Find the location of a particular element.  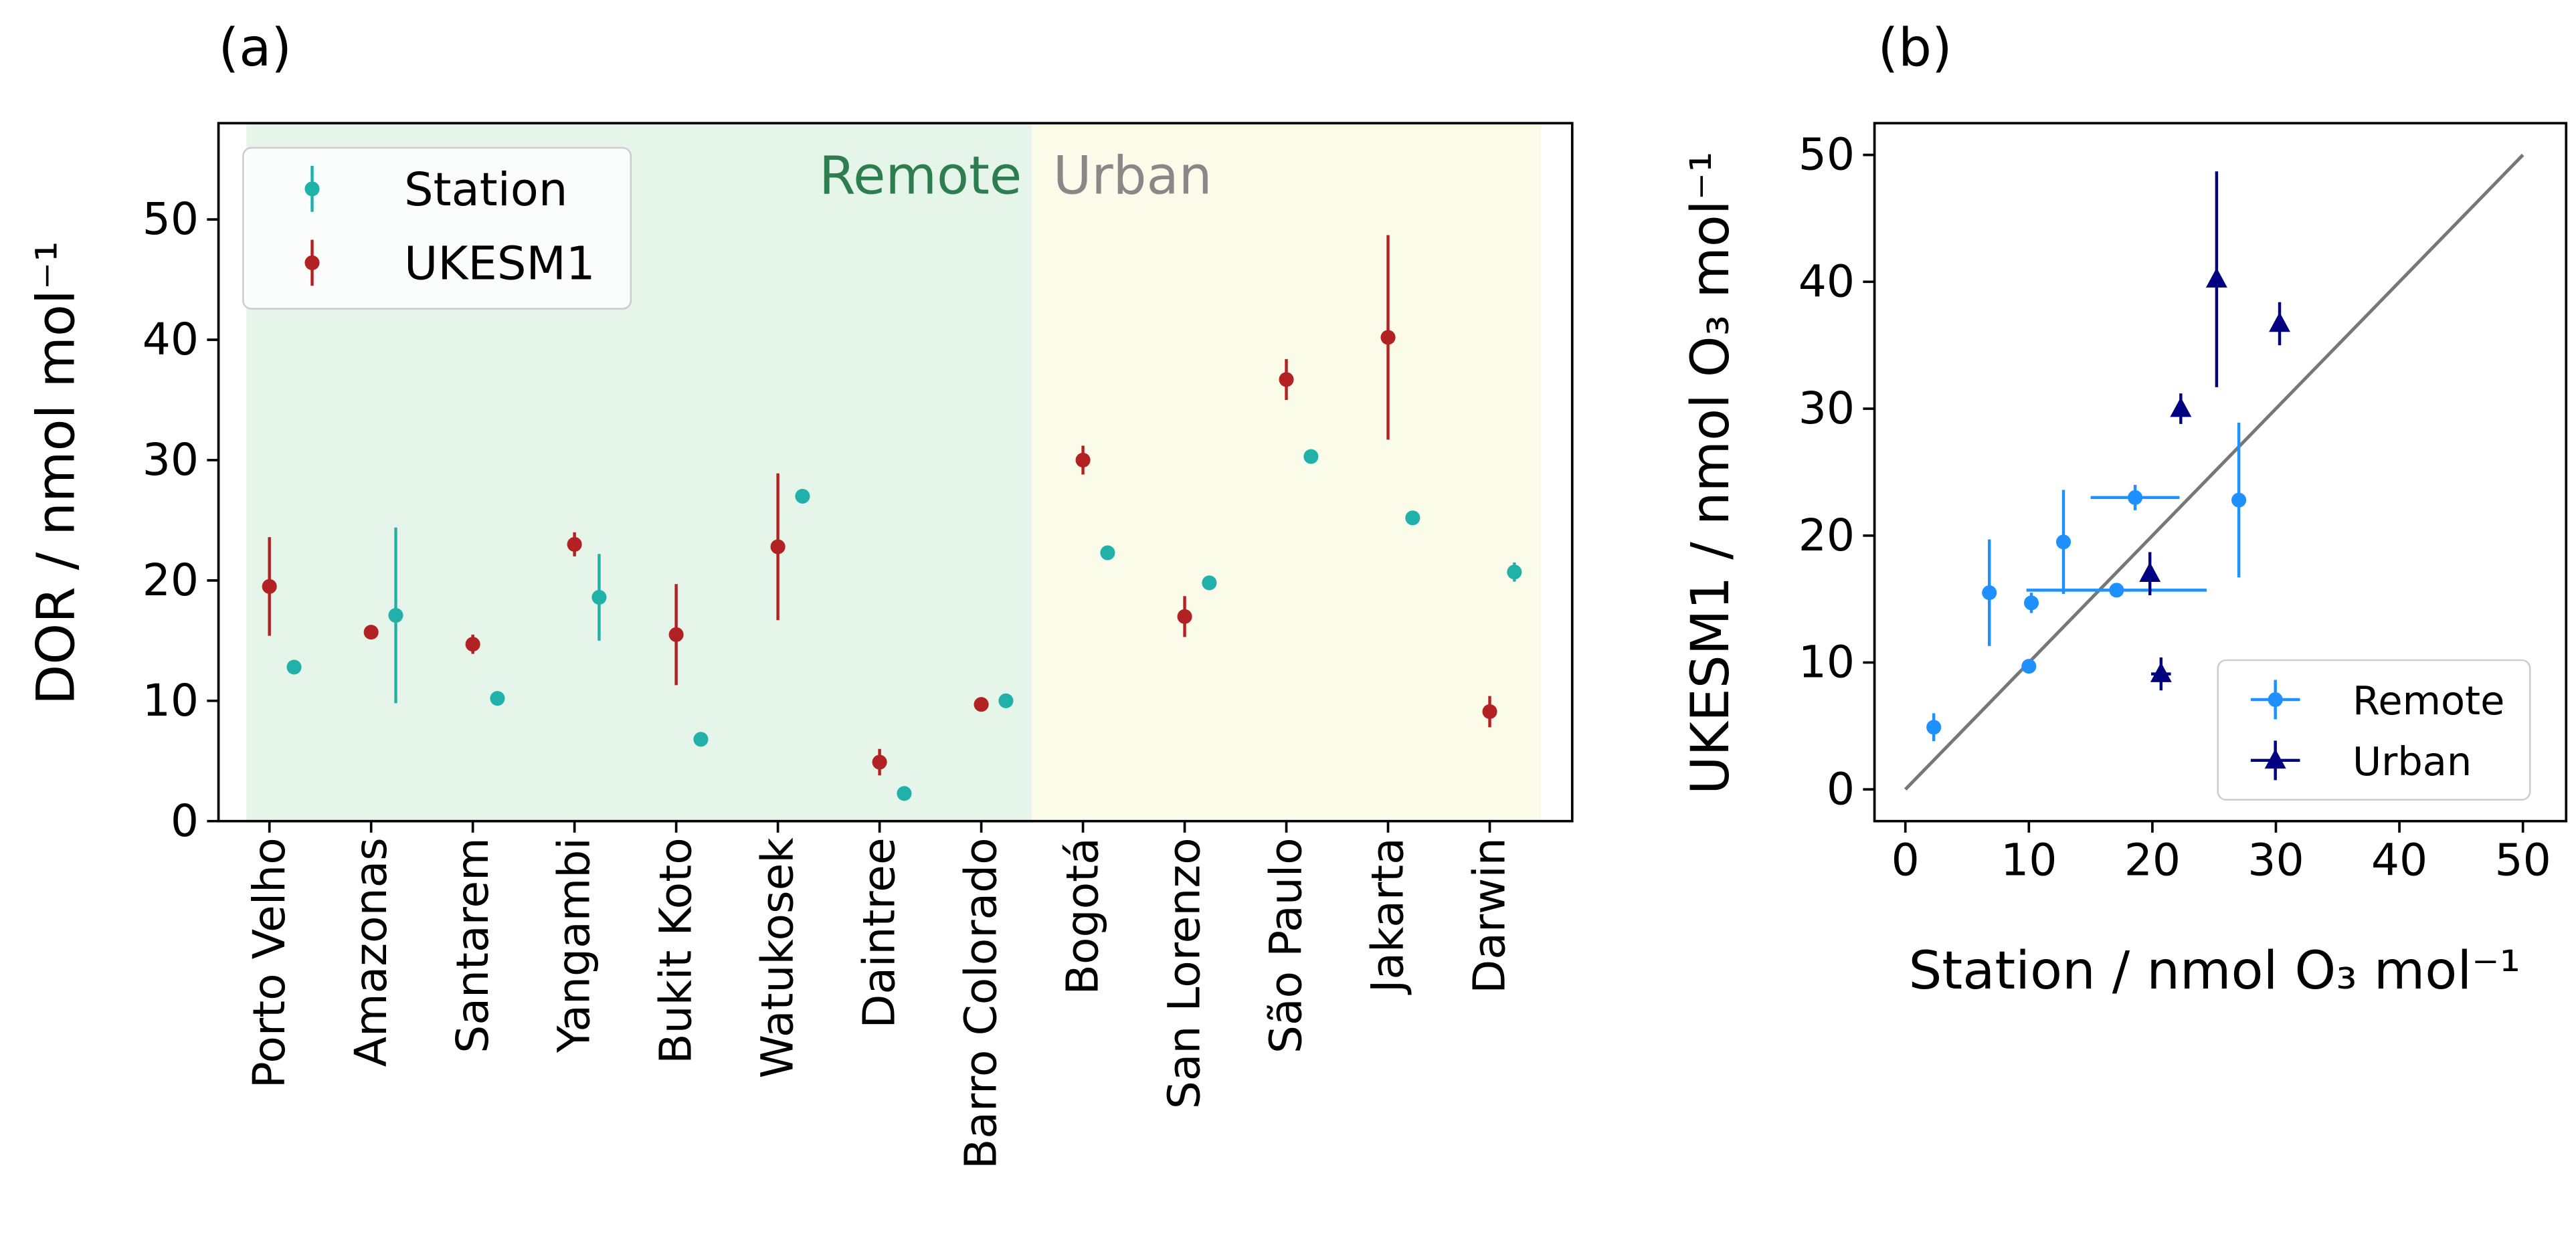

x-tick-label: Santarem is located at coordinates (472, 945).